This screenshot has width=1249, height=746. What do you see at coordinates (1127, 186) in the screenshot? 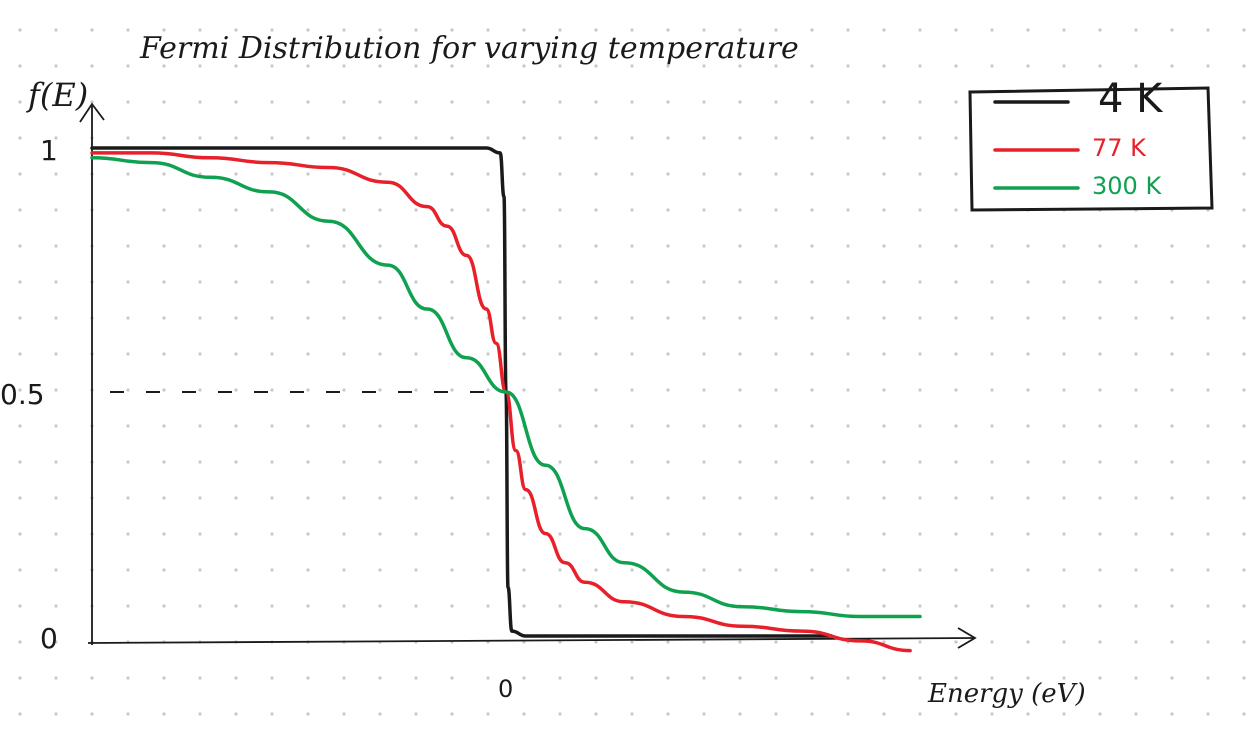
I see `legend-label: 300 K` at bounding box center [1127, 186].